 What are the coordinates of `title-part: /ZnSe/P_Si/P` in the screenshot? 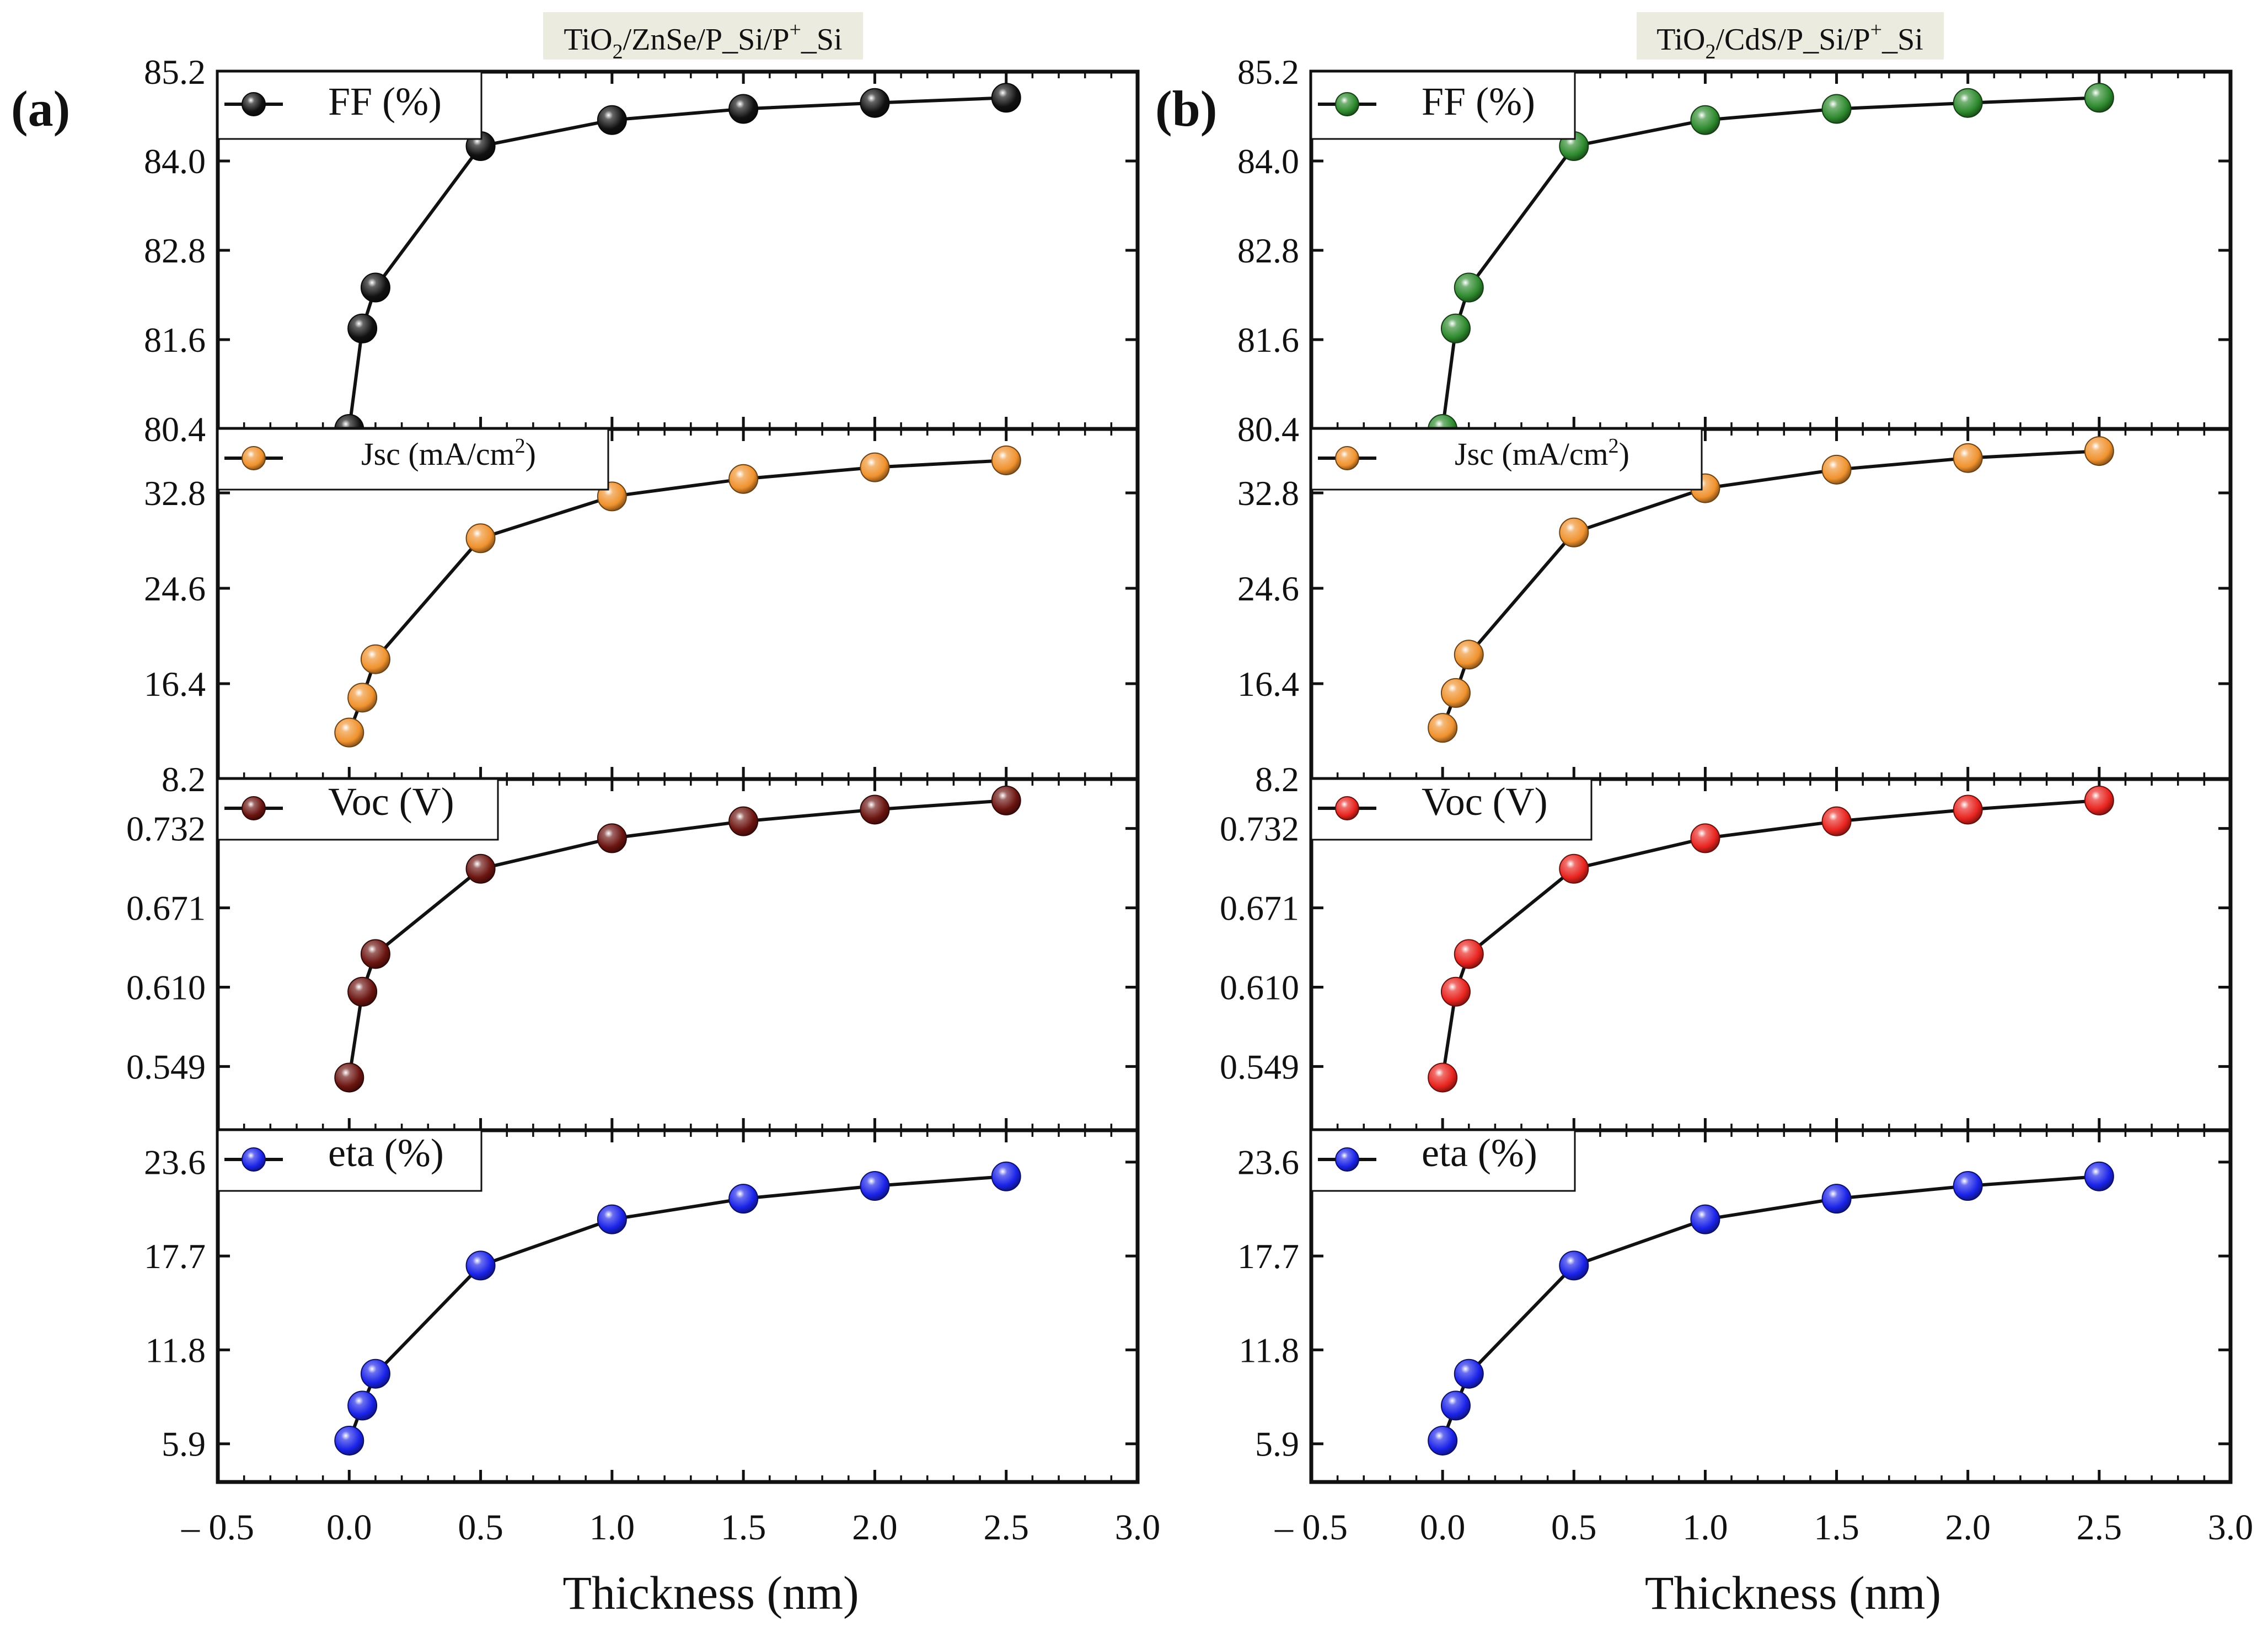 It's located at (706, 40).